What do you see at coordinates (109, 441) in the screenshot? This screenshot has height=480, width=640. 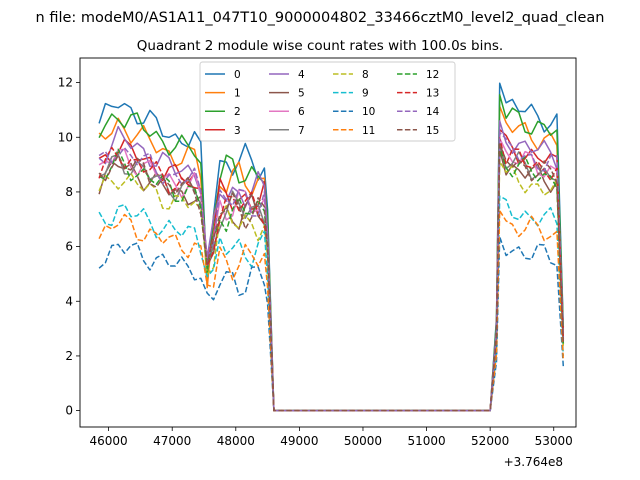 I see `x-tick-label: 46000` at bounding box center [109, 441].